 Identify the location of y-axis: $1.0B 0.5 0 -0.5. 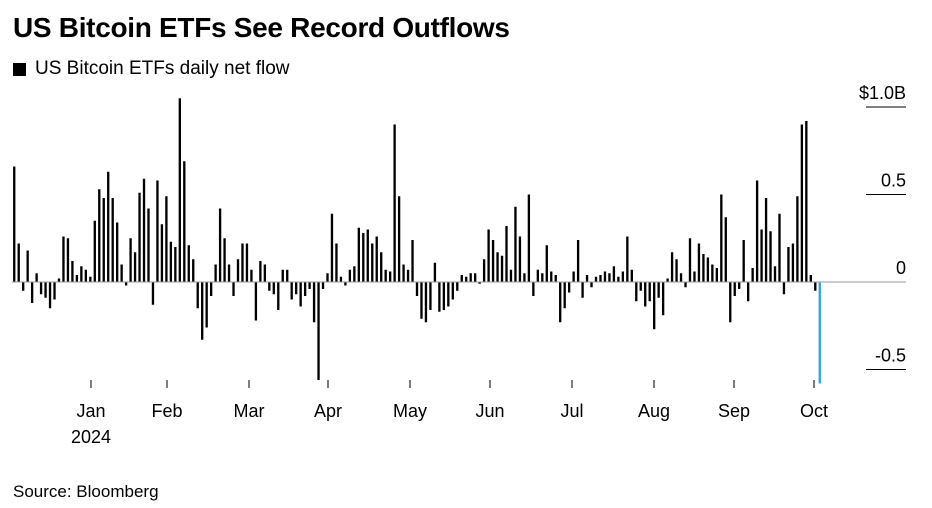
(882, 226).